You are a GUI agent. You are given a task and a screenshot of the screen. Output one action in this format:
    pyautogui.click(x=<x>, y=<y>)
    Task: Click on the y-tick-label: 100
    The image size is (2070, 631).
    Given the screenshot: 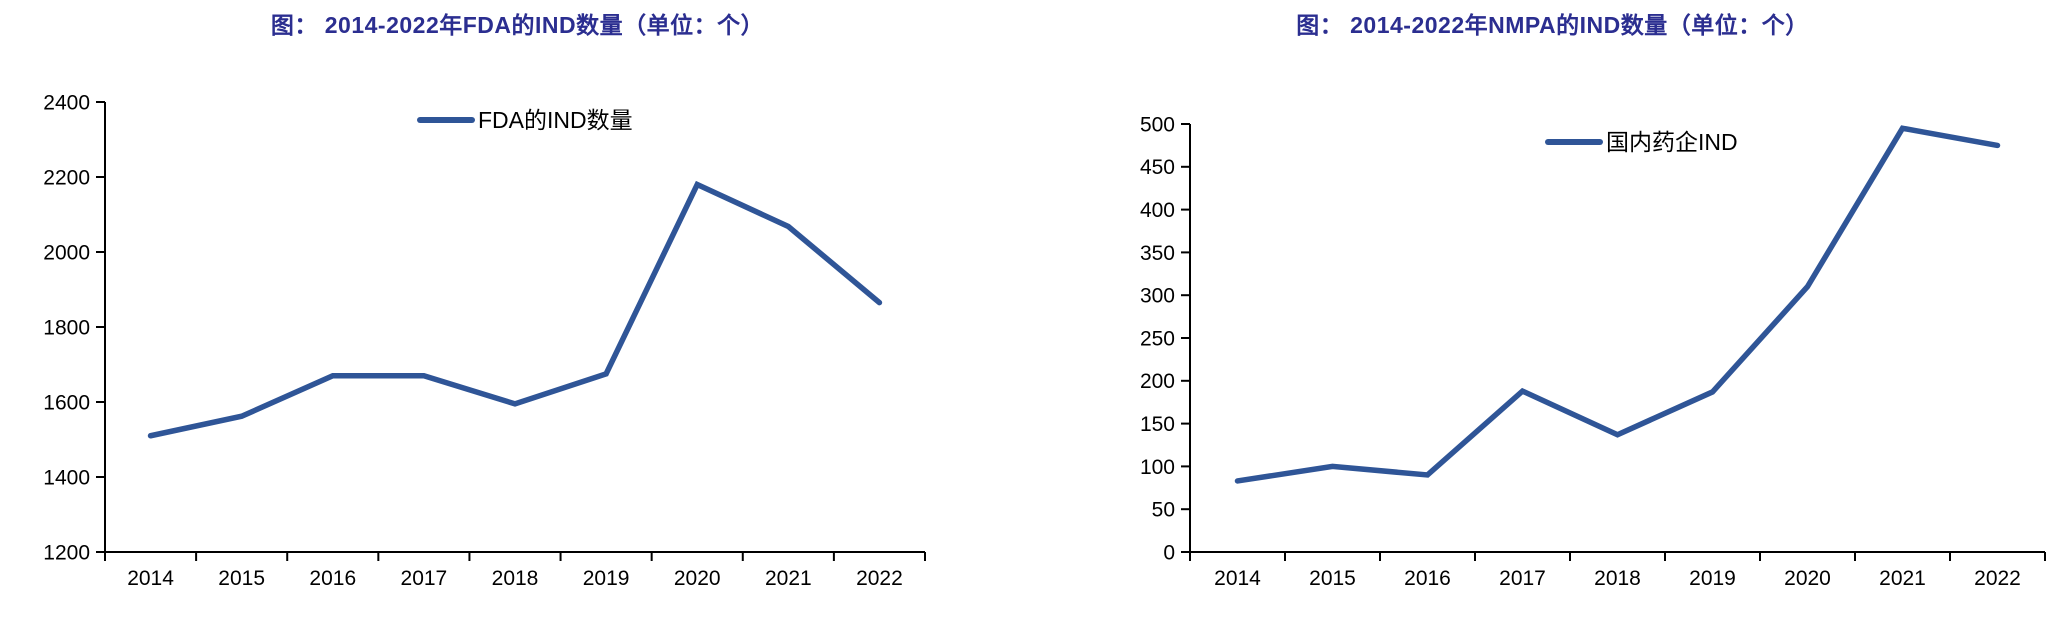 What is the action you would take?
    pyautogui.click(x=1157, y=467)
    